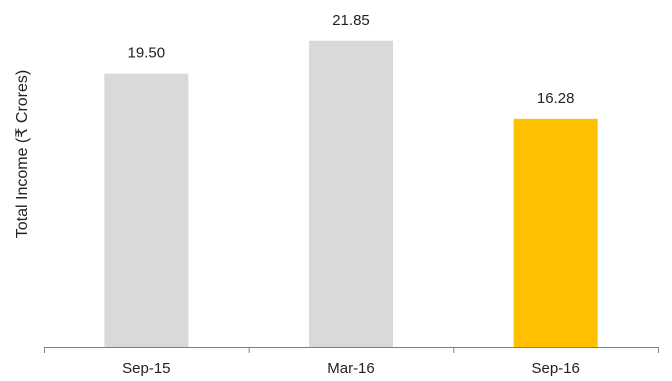 The image size is (672, 381). I want to click on x-tick-label-sep-16: Sep-16, so click(555, 368).